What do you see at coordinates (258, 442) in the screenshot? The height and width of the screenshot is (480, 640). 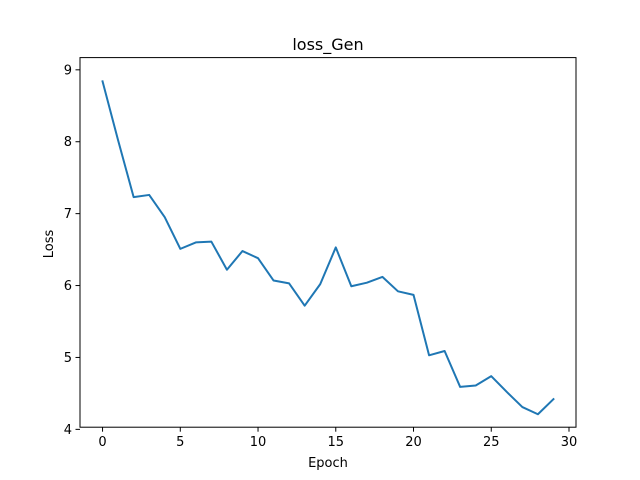 I see `x-tick-label: 10` at bounding box center [258, 442].